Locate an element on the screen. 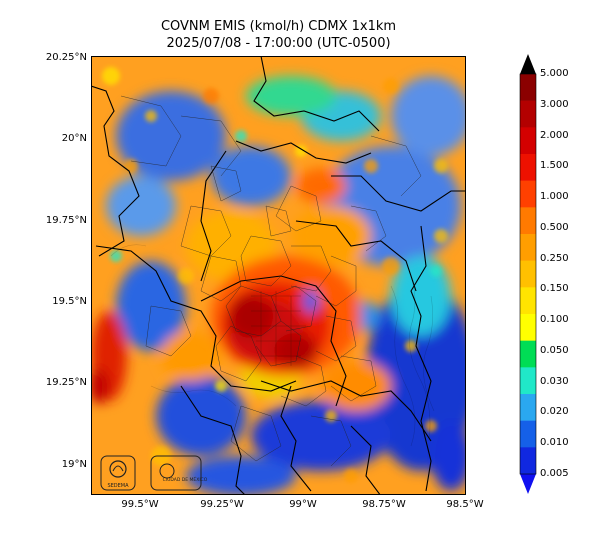  map-title: COVNM EMIS (kmol/h) CDMX 1x1km is located at coordinates (278, 26).